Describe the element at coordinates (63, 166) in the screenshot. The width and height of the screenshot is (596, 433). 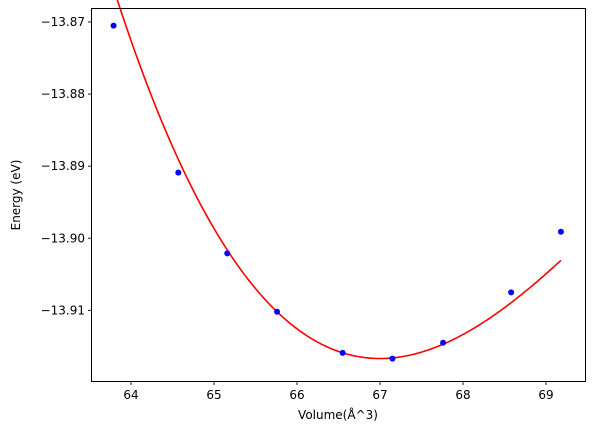
I see `y-tick-label: −13.89` at that location.